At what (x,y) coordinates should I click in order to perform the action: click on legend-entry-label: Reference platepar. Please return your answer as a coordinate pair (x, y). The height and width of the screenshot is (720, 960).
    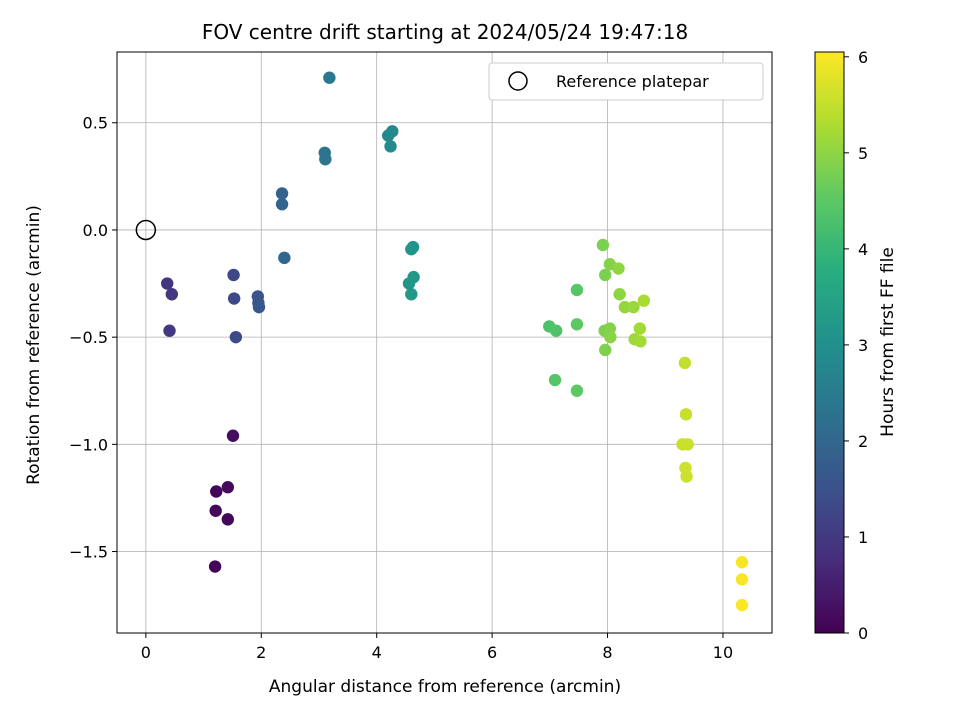
    Looking at the image, I should click on (632, 81).